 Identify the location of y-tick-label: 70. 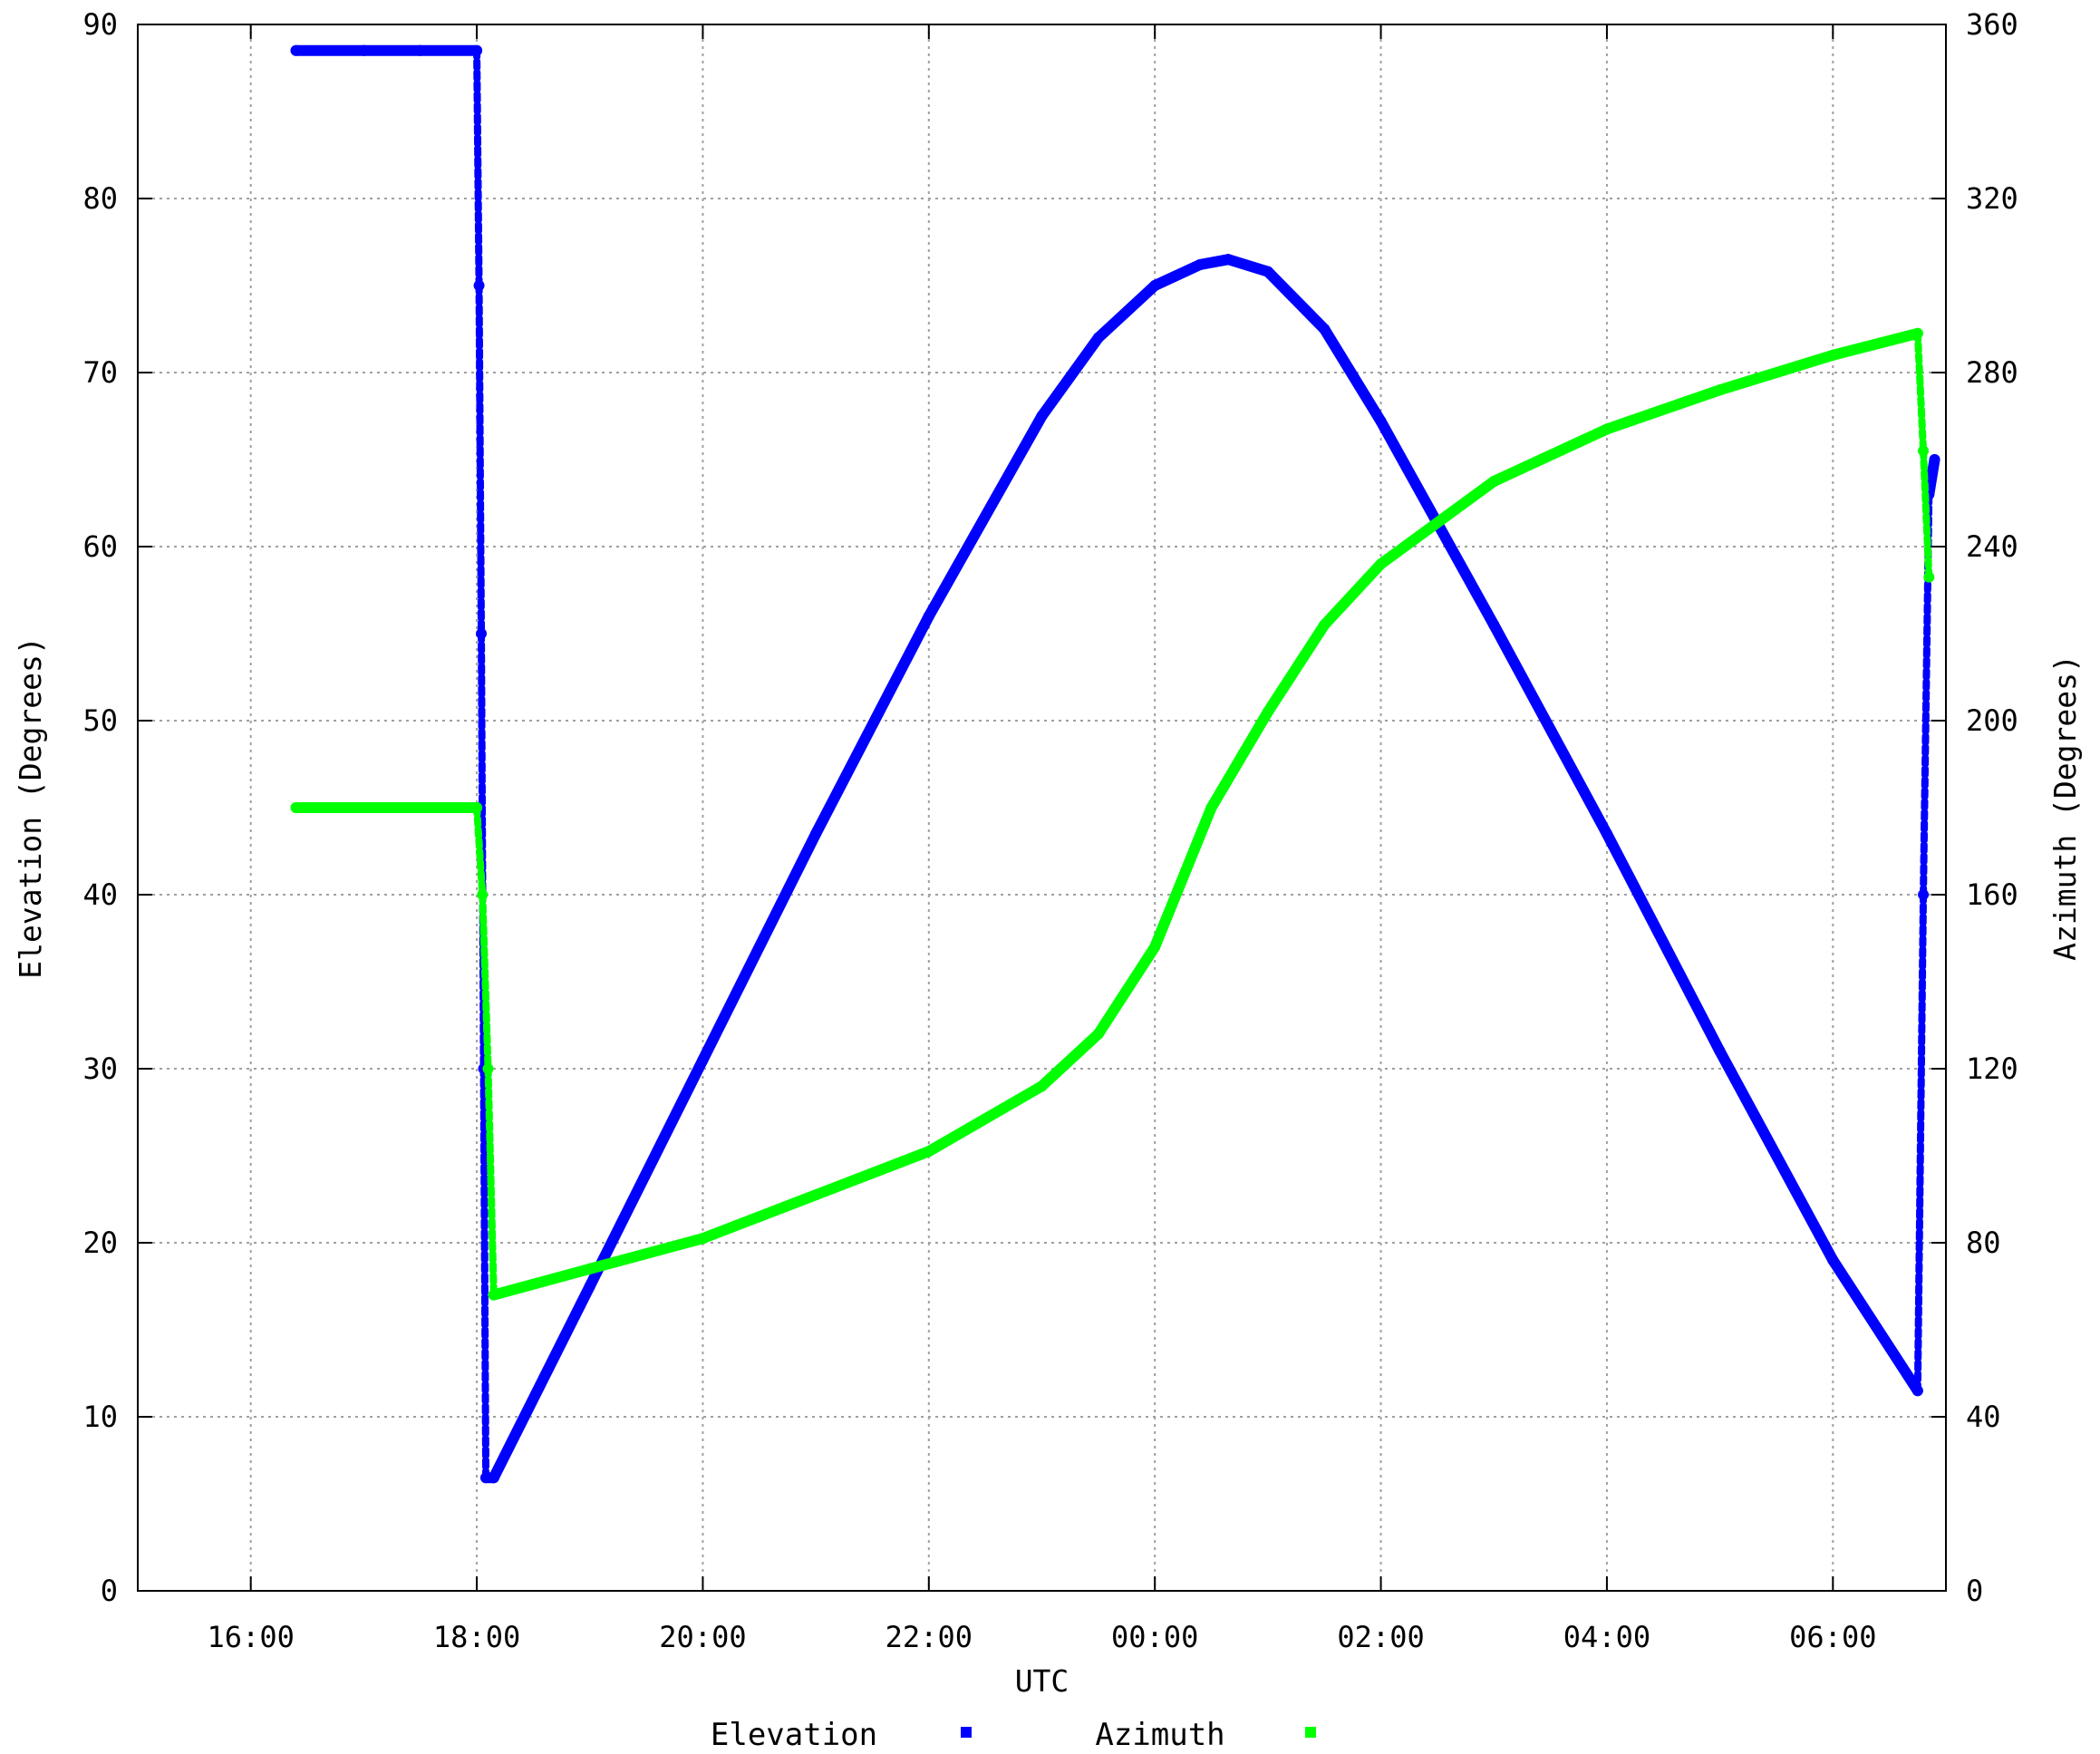
(100, 372).